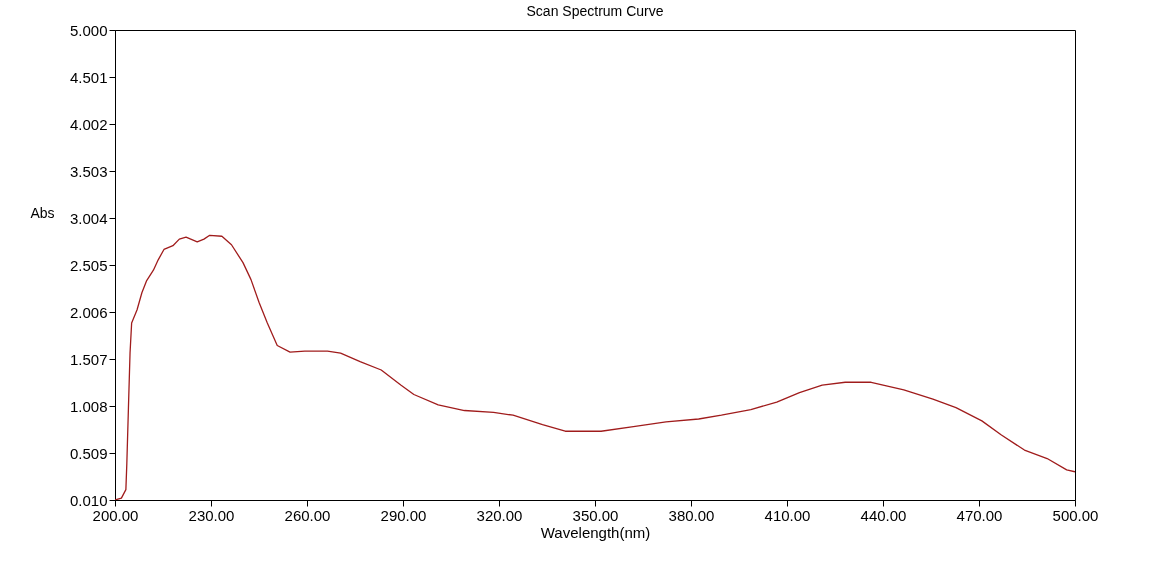 The height and width of the screenshot is (573, 1167). I want to click on y-tick-label: 4.002, so click(88, 124).